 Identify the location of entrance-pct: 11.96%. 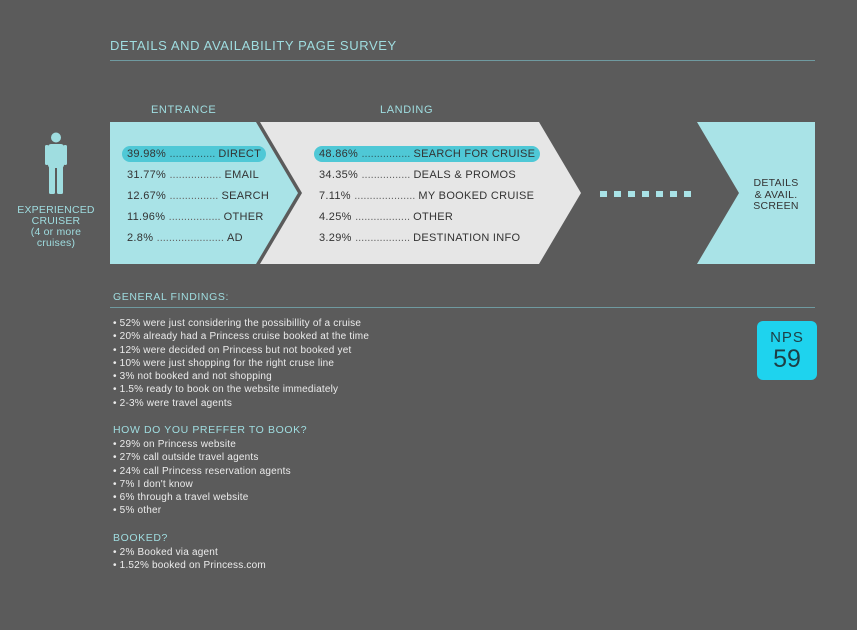
(146, 217).